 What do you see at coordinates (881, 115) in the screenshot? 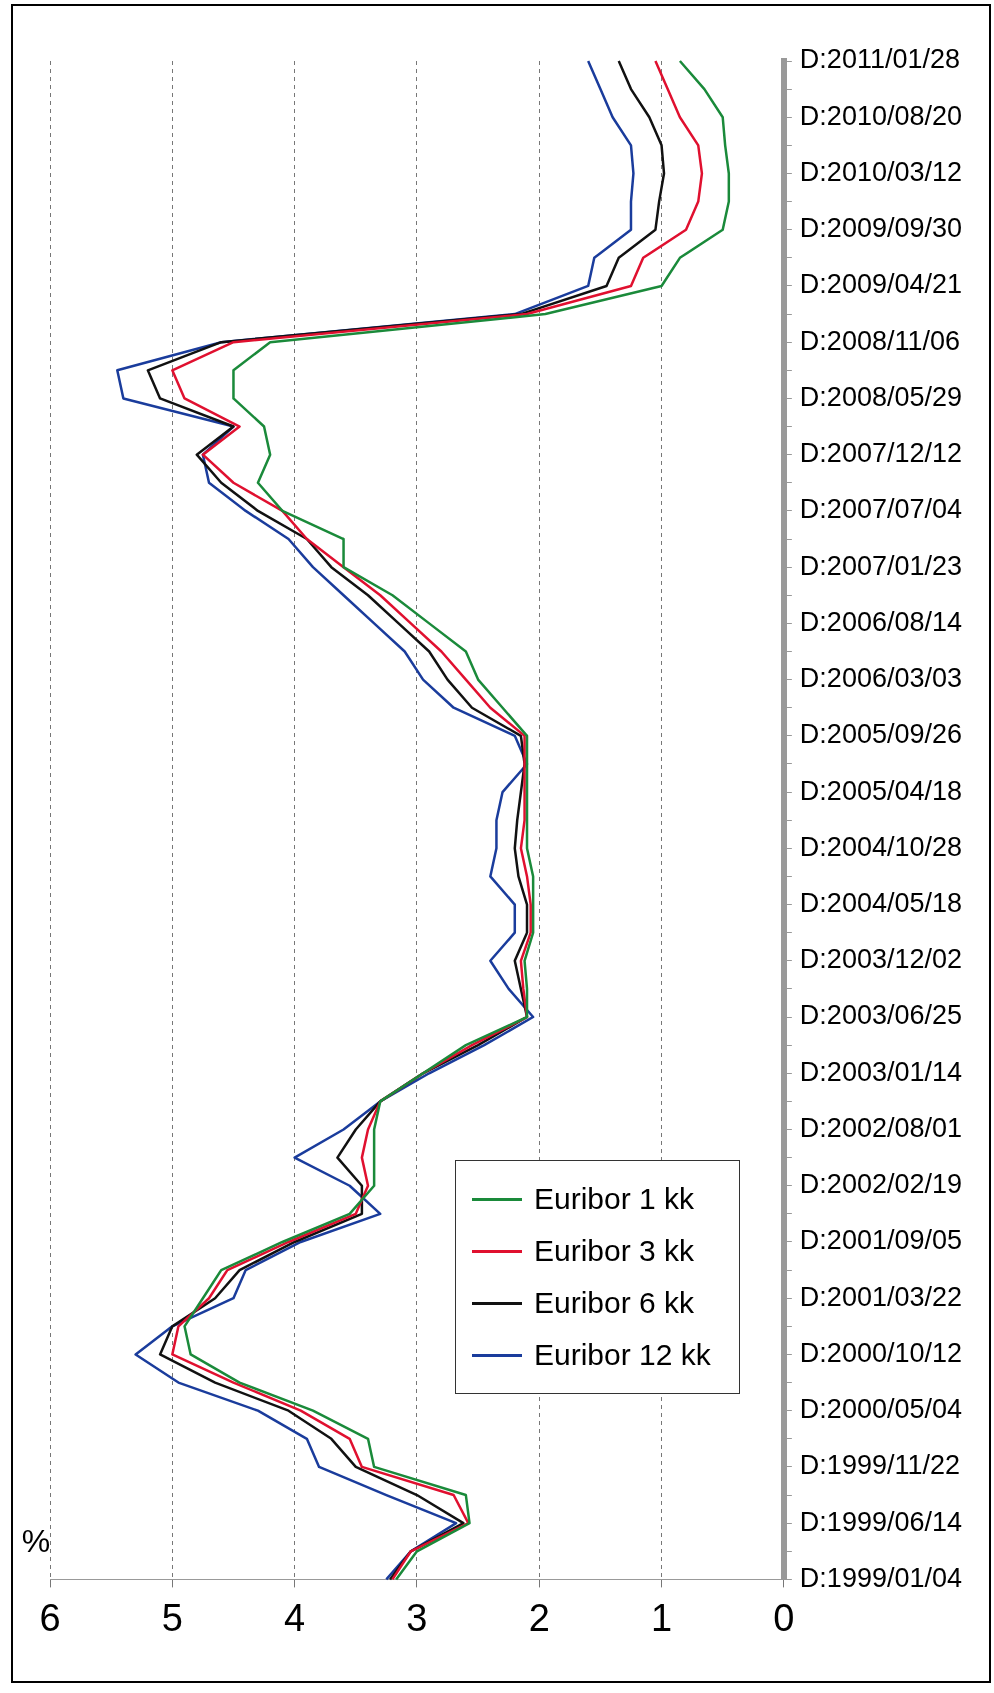
I see `y-tick-label: D:2010/08/20` at bounding box center [881, 115].